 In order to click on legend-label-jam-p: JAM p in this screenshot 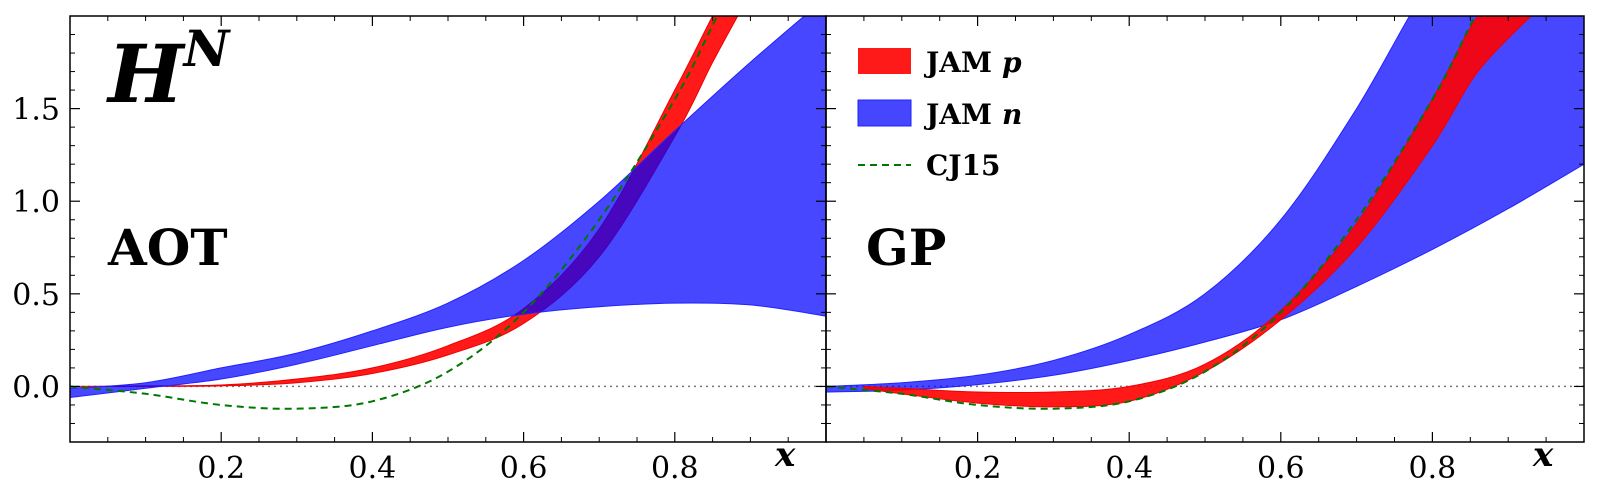, I will do `click(972, 62)`.